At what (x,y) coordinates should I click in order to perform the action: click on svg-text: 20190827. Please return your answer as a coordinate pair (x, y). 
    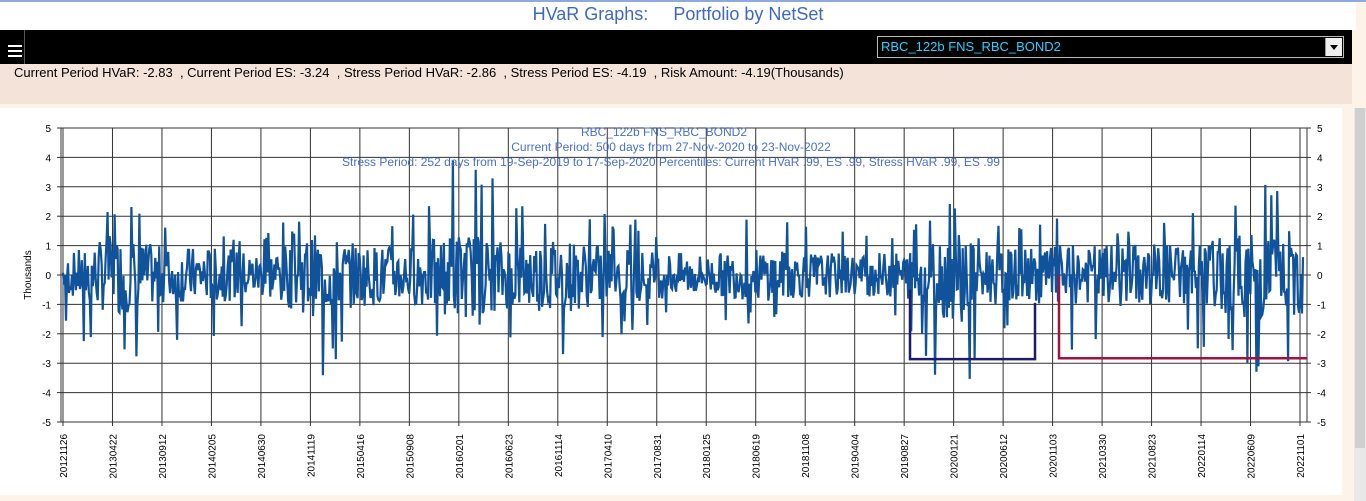
    Looking at the image, I should click on (905, 456).